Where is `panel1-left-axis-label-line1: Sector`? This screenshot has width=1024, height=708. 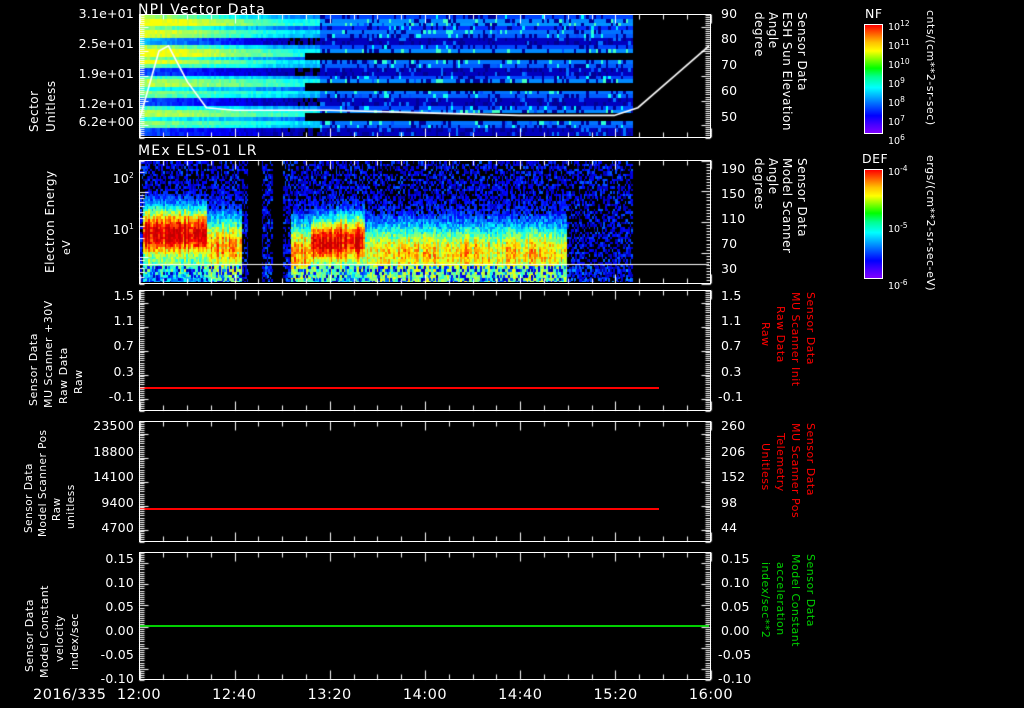 panel1-left-axis-label-line1: Sector is located at coordinates (34, 111).